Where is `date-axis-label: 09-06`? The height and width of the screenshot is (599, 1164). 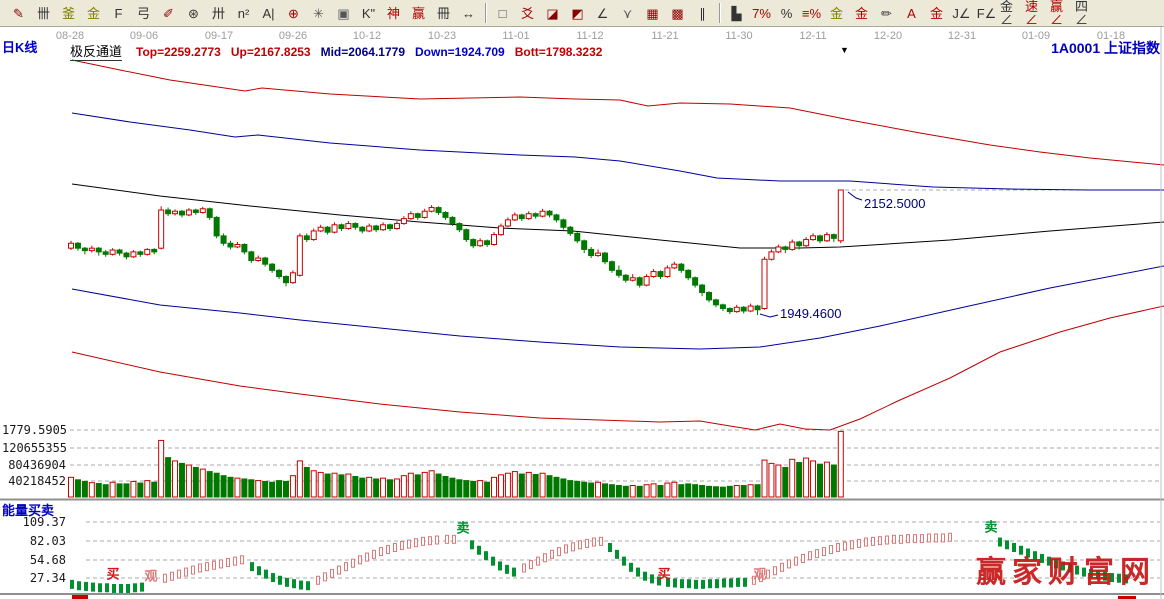
date-axis-label: 09-06 is located at coordinates (144, 36).